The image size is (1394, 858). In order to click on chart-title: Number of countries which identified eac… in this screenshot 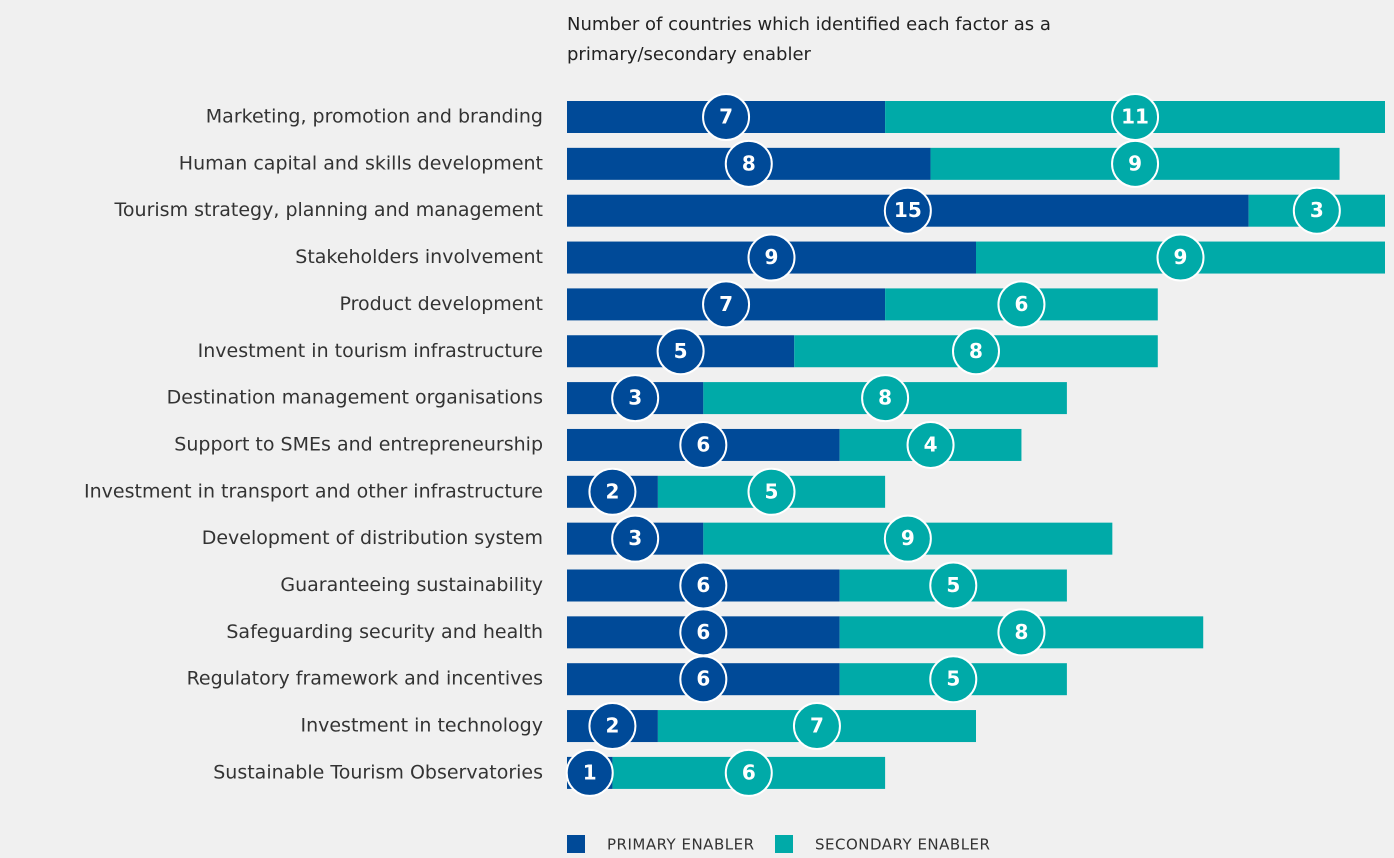, I will do `click(809, 39)`.